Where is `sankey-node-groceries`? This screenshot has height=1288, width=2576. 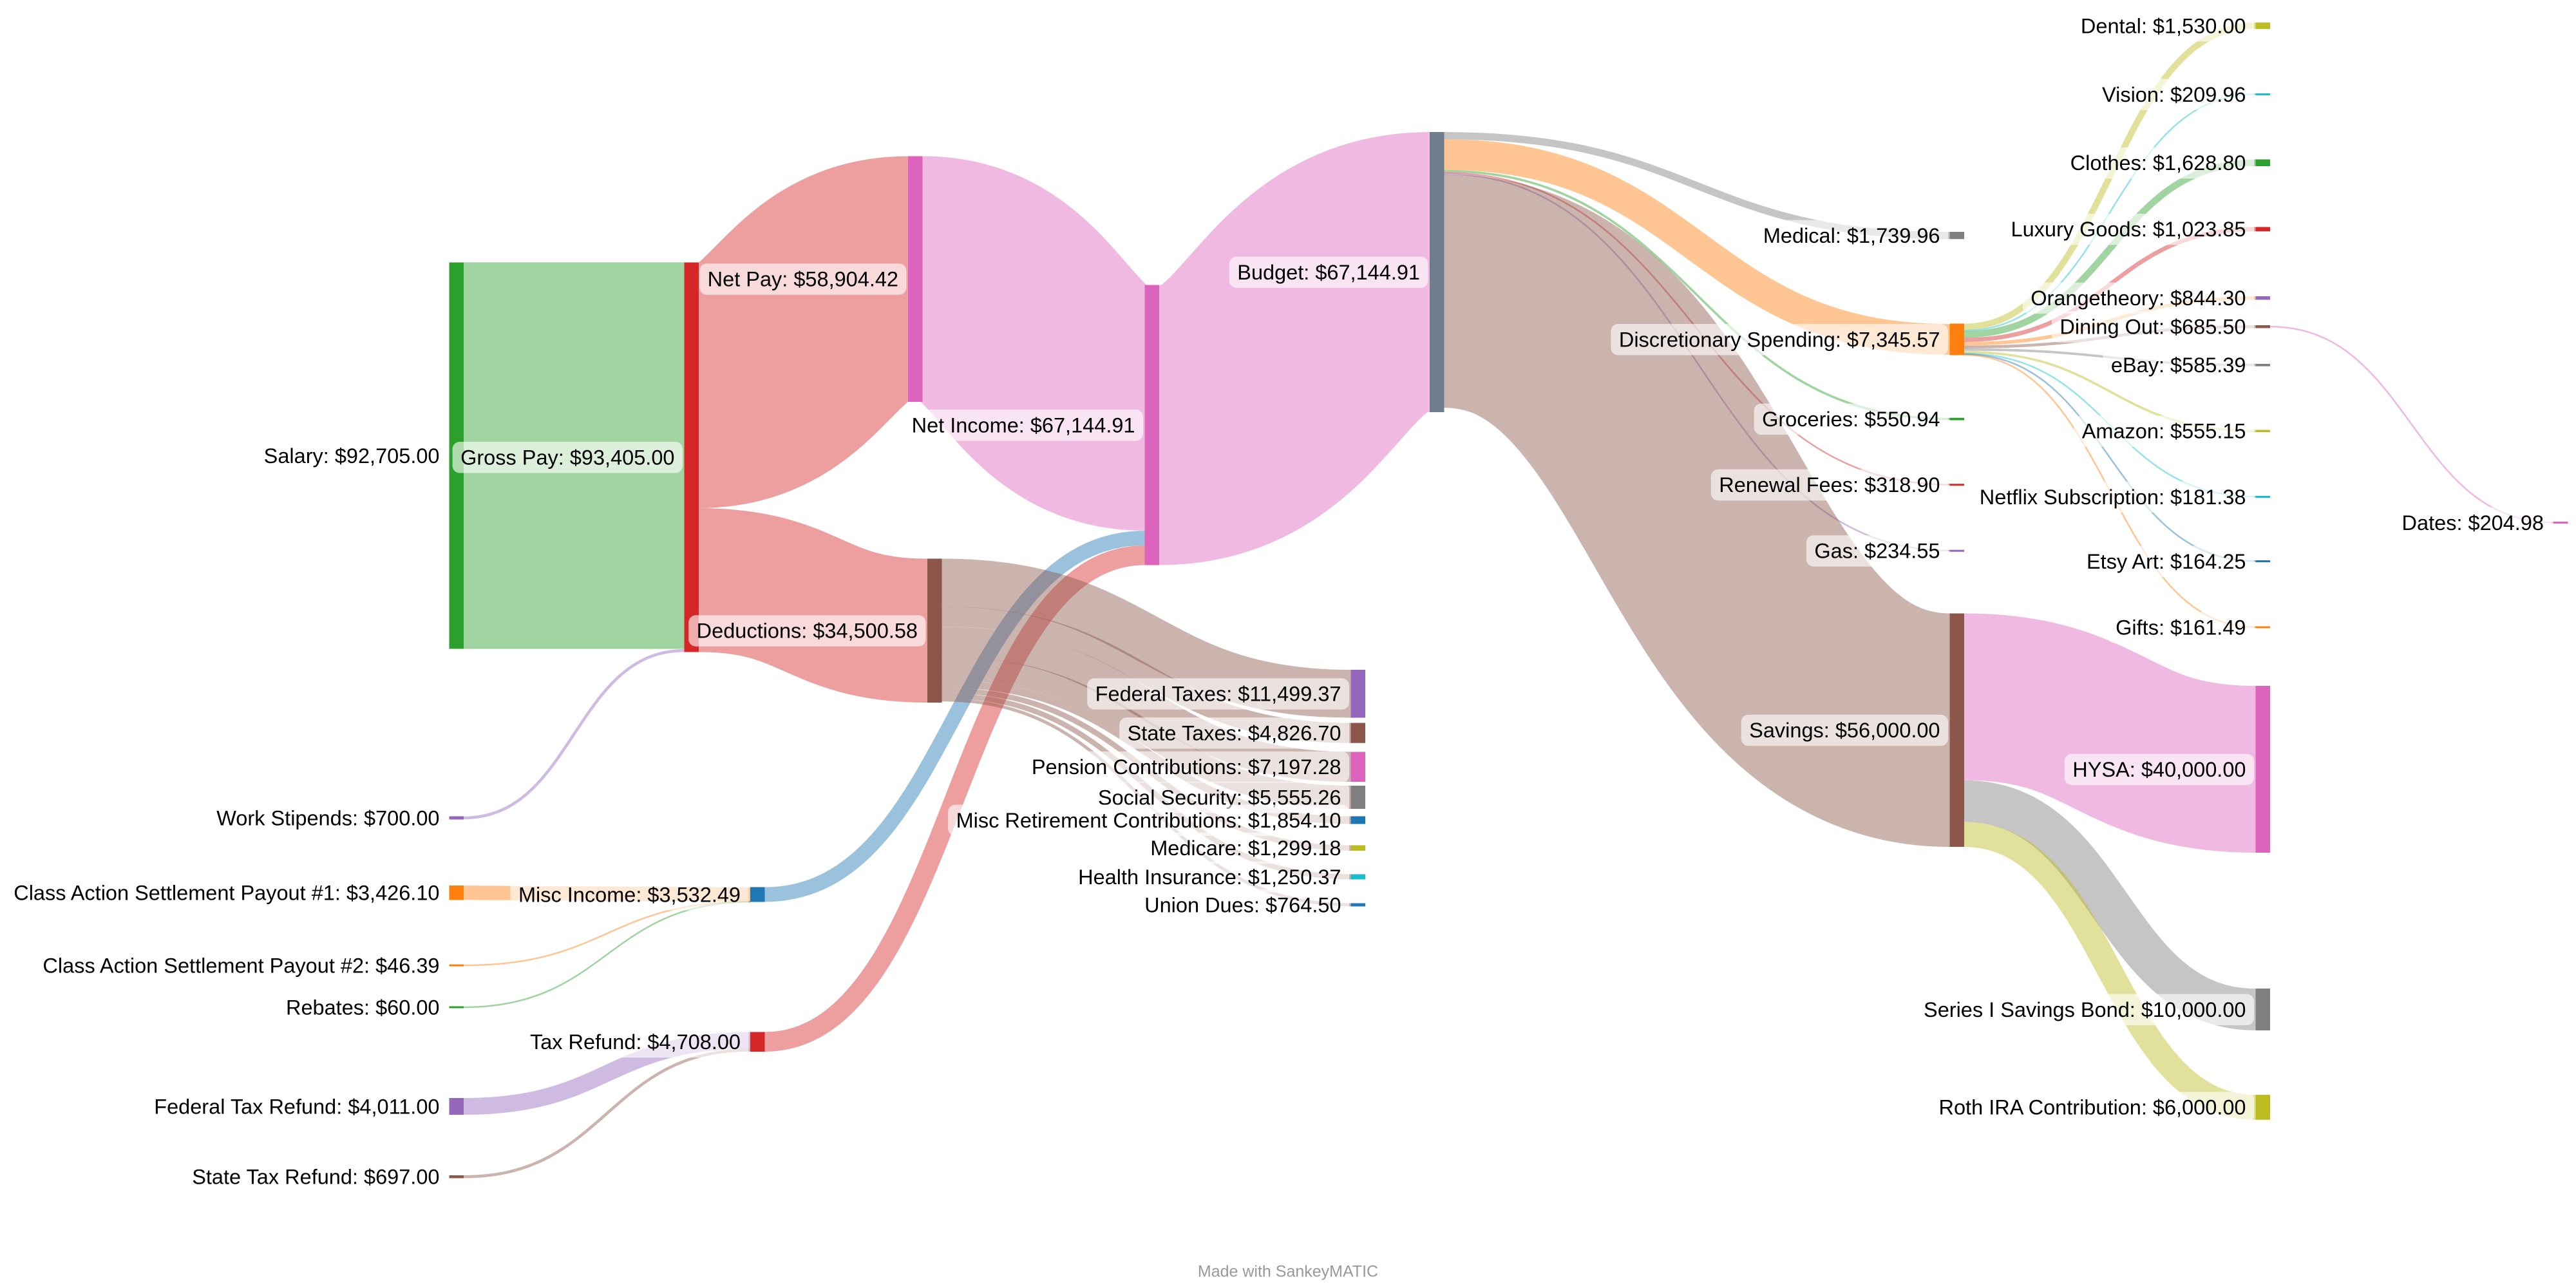 sankey-node-groceries is located at coordinates (1957, 419).